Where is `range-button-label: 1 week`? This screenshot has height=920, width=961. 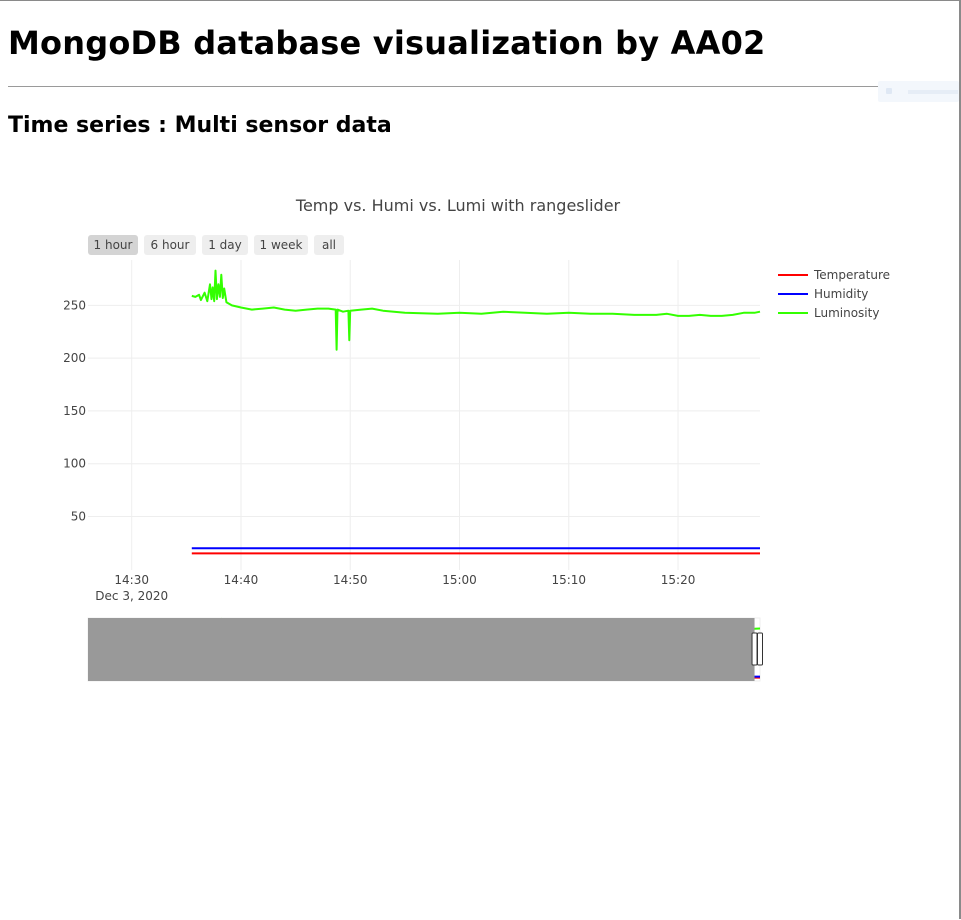
range-button-label: 1 week is located at coordinates (281, 245).